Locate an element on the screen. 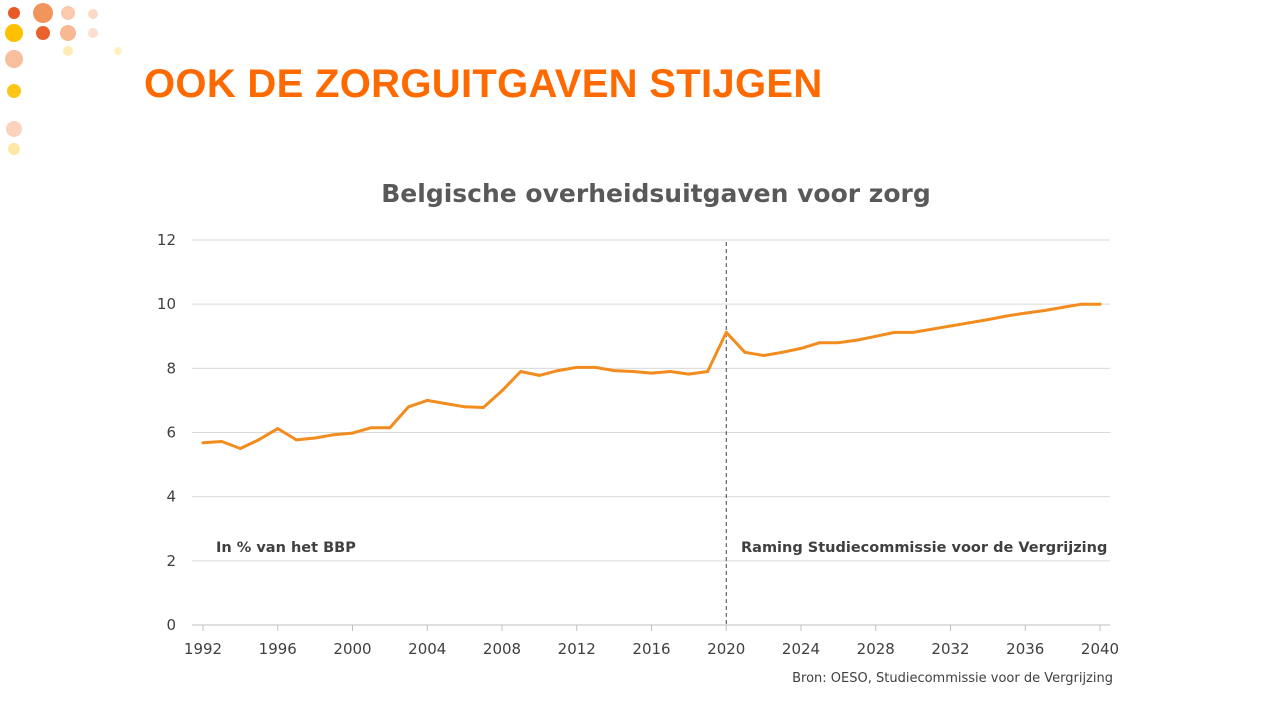 Image resolution: width=1279 pixels, height=718 pixels. decorative-dots is located at coordinates (63, 79).